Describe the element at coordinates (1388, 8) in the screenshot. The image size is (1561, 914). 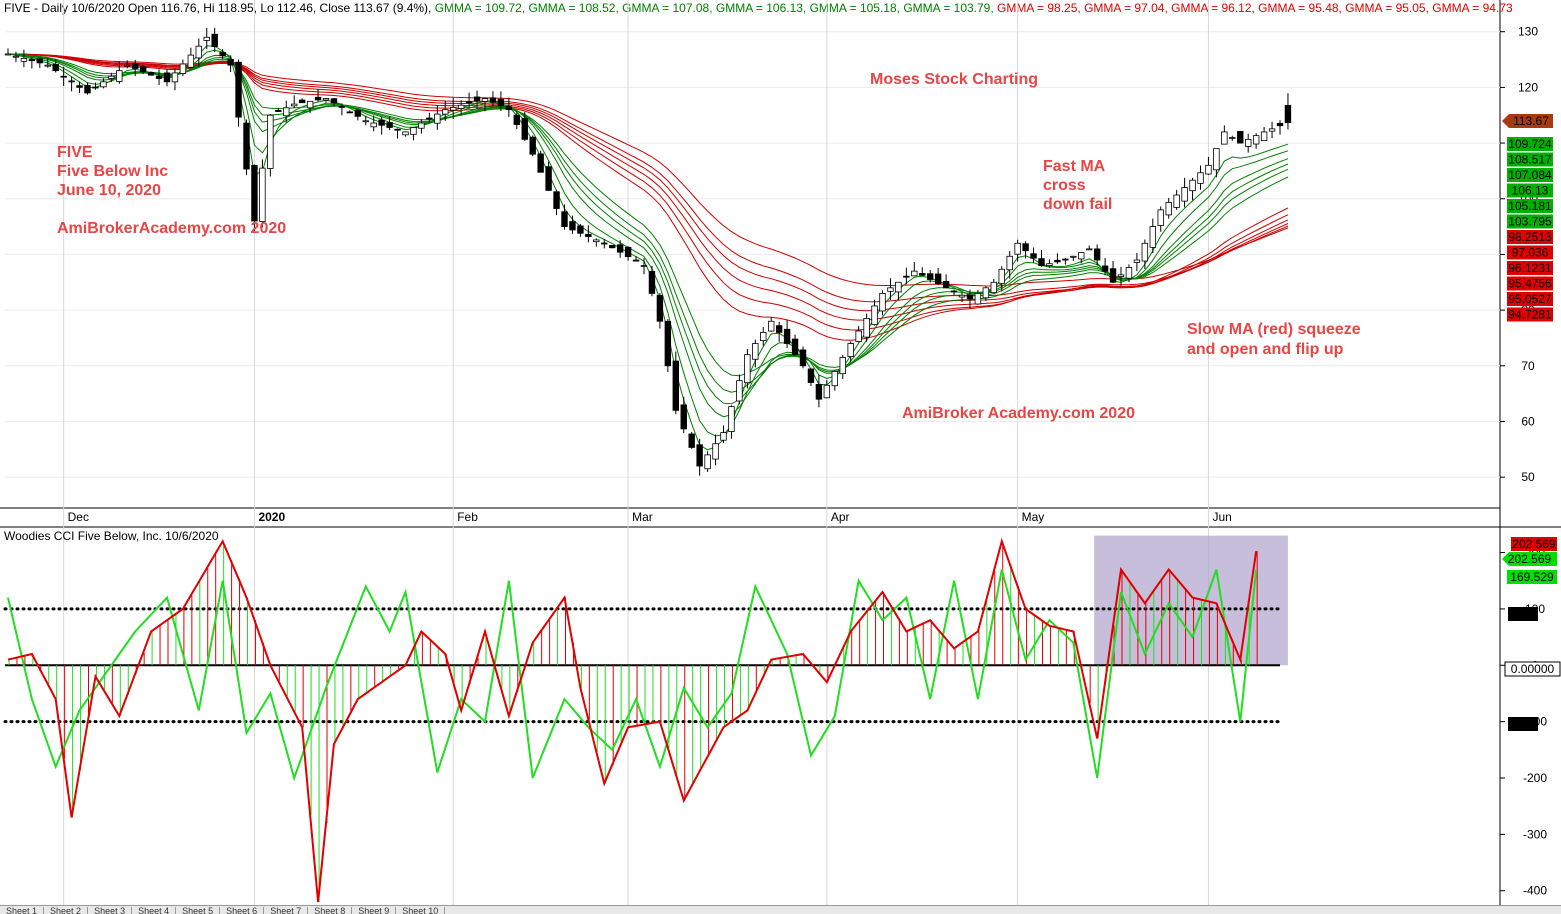
I see `header-gmma-11: GMMA = 95.05,` at that location.